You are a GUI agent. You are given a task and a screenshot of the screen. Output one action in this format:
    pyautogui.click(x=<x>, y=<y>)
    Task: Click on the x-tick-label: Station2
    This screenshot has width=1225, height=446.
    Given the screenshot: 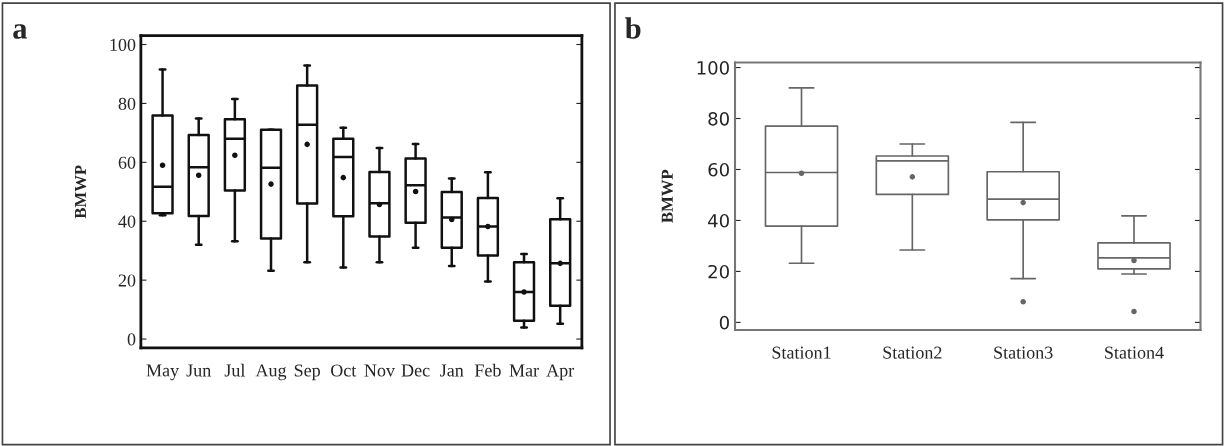 What is the action you would take?
    pyautogui.click(x=912, y=352)
    